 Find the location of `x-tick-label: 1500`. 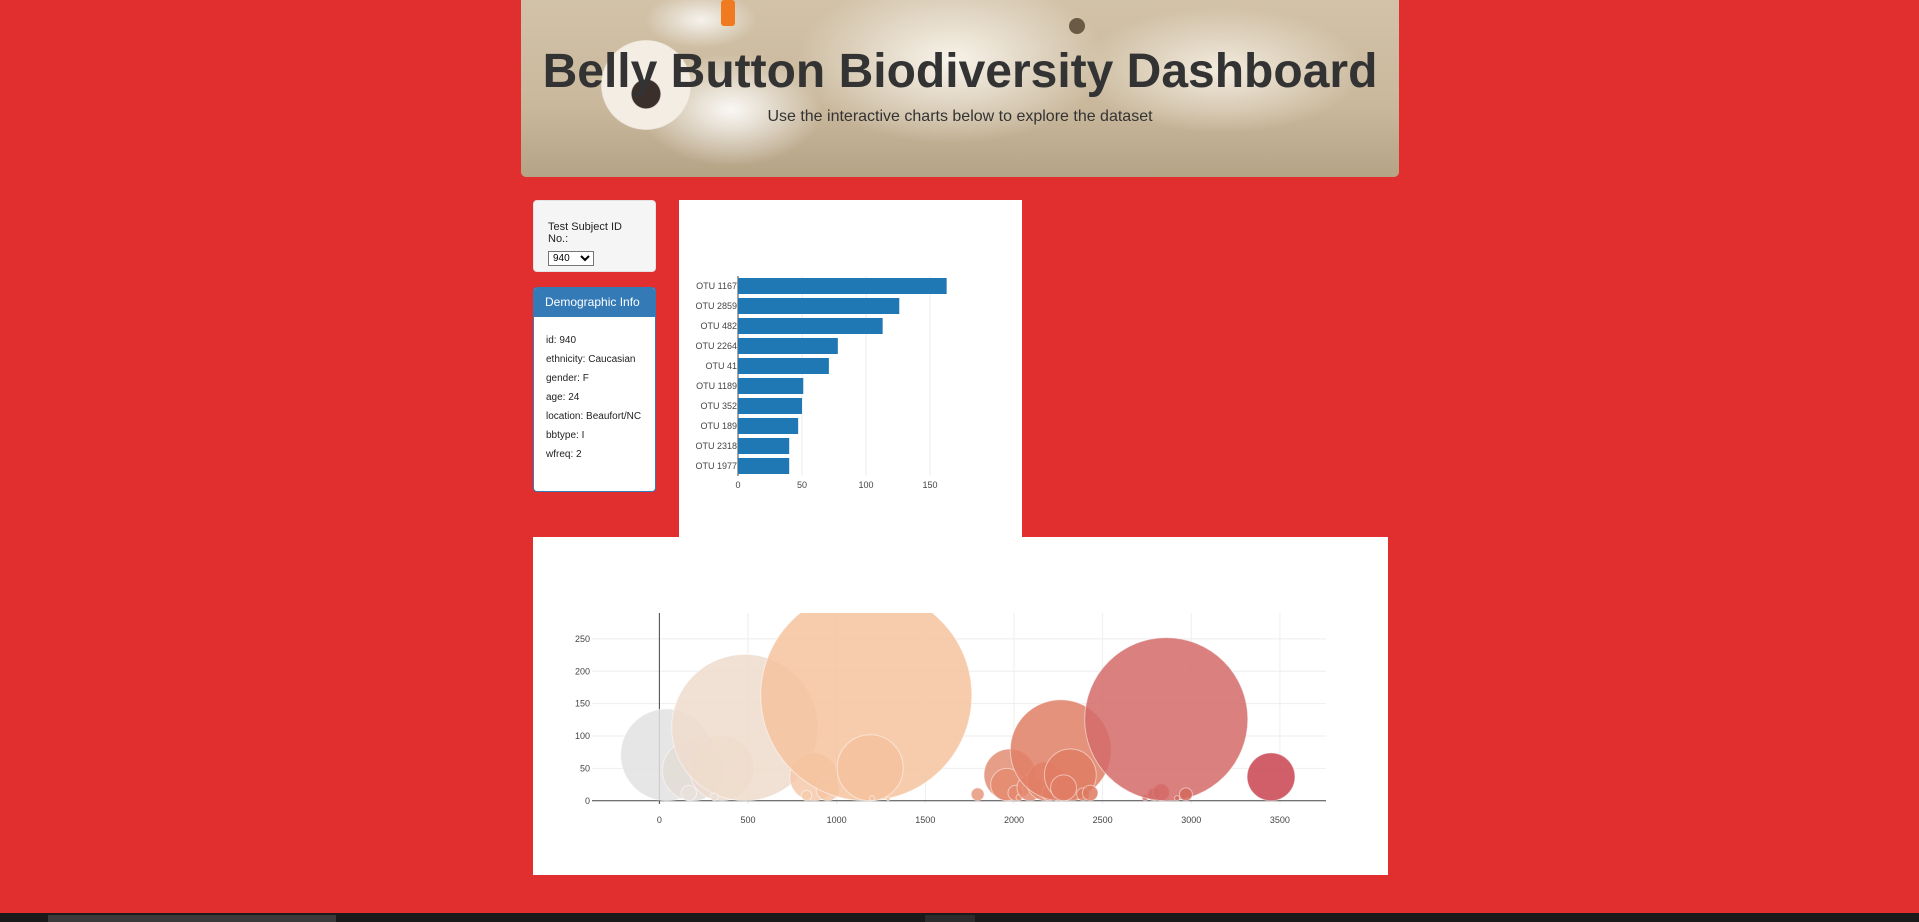

x-tick-label: 1500 is located at coordinates (925, 820).